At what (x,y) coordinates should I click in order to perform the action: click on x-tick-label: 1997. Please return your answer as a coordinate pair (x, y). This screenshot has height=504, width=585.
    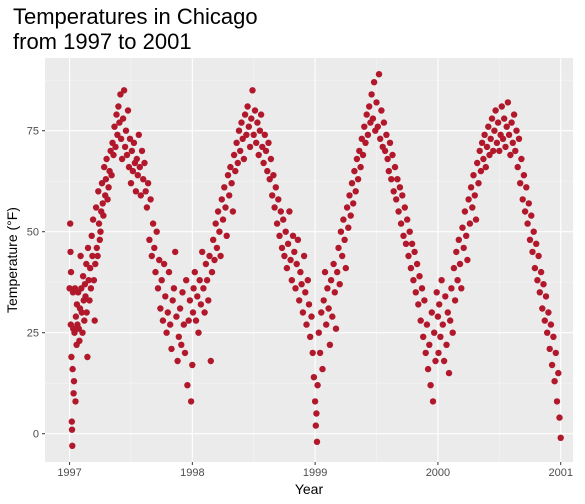
    Looking at the image, I should click on (69, 473).